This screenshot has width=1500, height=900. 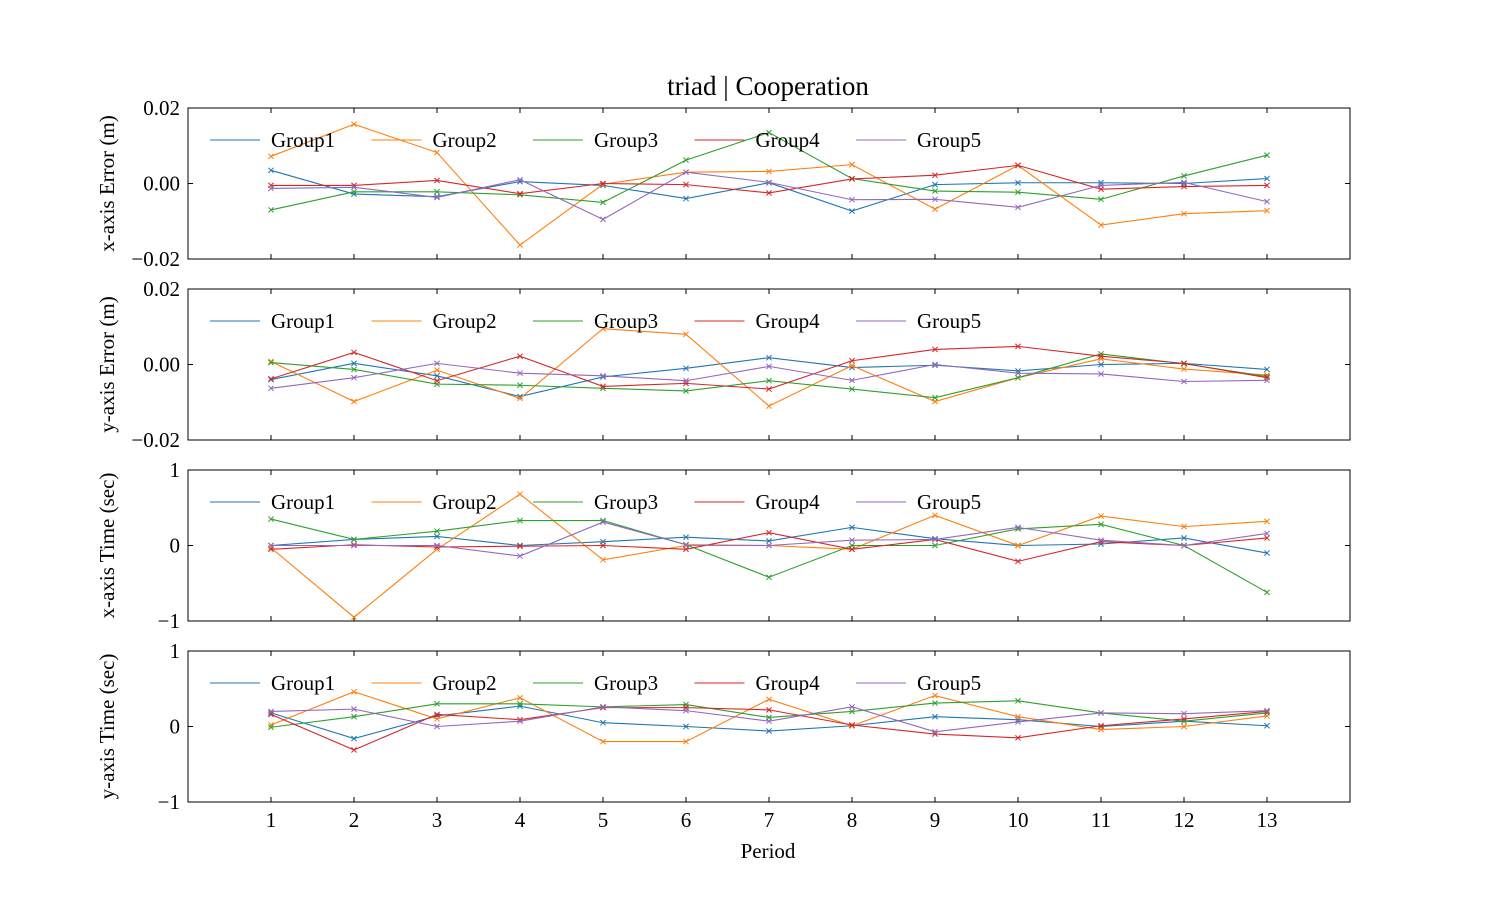 What do you see at coordinates (161, 184) in the screenshot?
I see `y-tick-label: 0.00` at bounding box center [161, 184].